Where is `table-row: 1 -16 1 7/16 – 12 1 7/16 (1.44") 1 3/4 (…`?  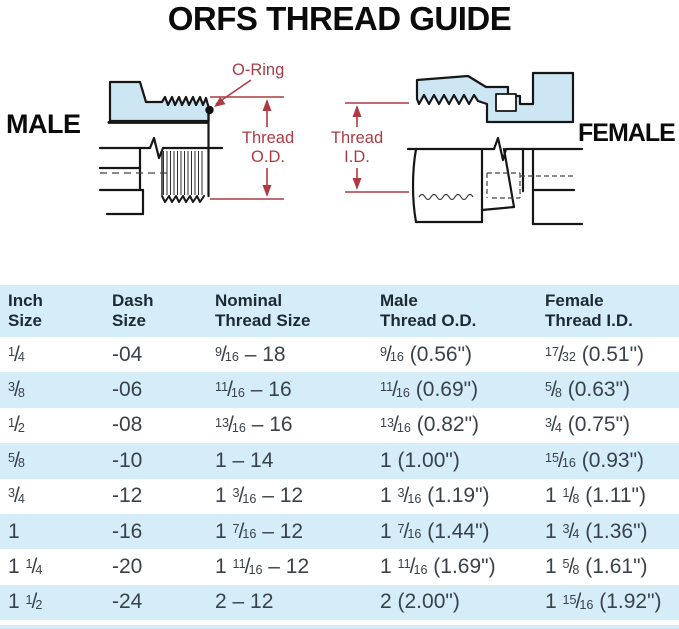 table-row: 1 -16 1 7/16 – 12 1 7/16 (1.44") 1 3/4 (… is located at coordinates (339, 531).